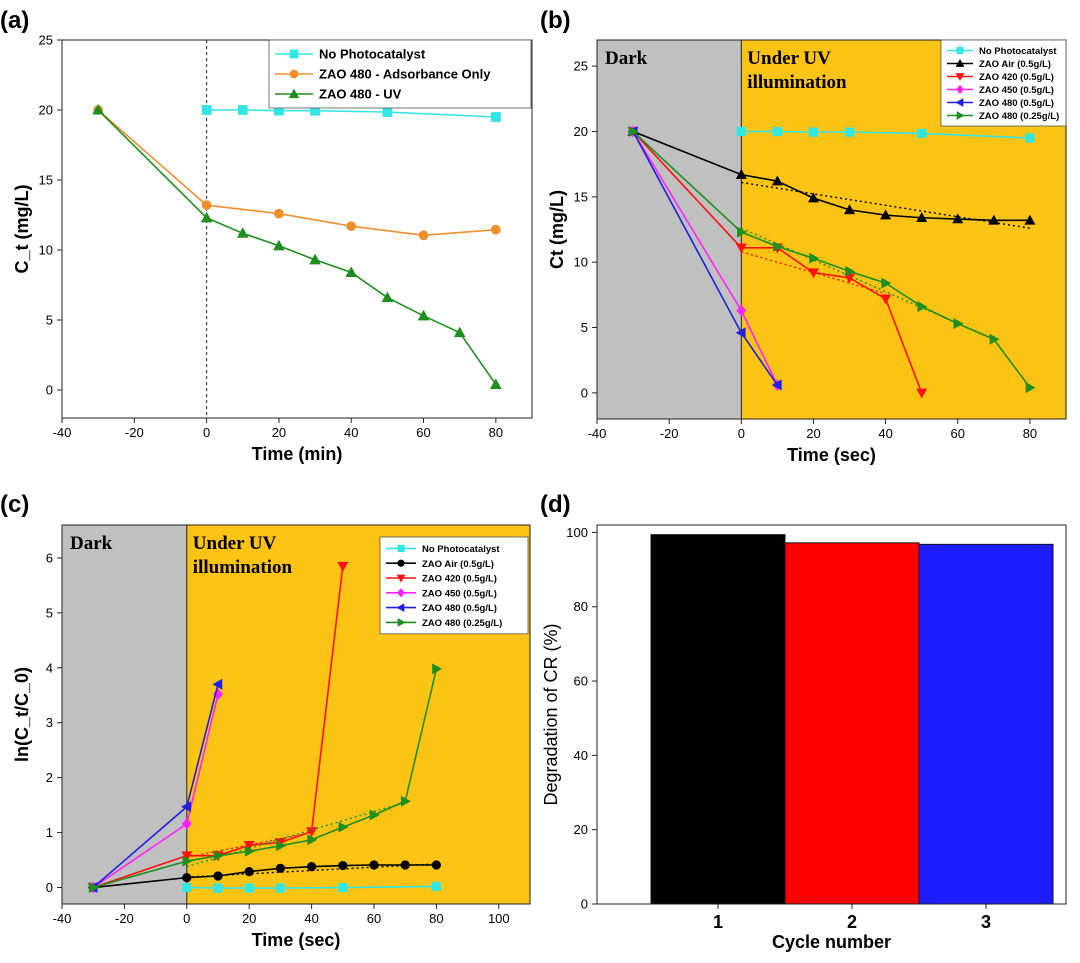 Image resolution: width=1080 pixels, height=963 pixels. What do you see at coordinates (459, 593) in the screenshot?
I see `legend-label: ZAO 450 (0.5g/L)` at bounding box center [459, 593].